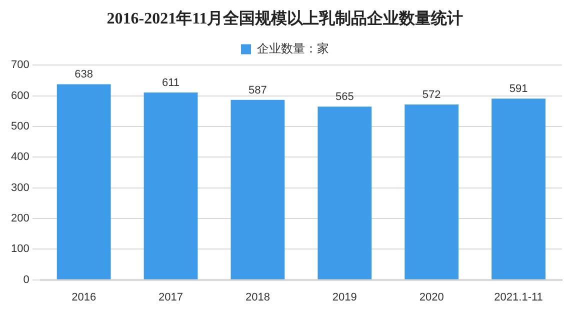 Image resolution: width=576 pixels, height=329 pixels. Describe the element at coordinates (344, 97) in the screenshot. I see `data-label: 565` at that location.